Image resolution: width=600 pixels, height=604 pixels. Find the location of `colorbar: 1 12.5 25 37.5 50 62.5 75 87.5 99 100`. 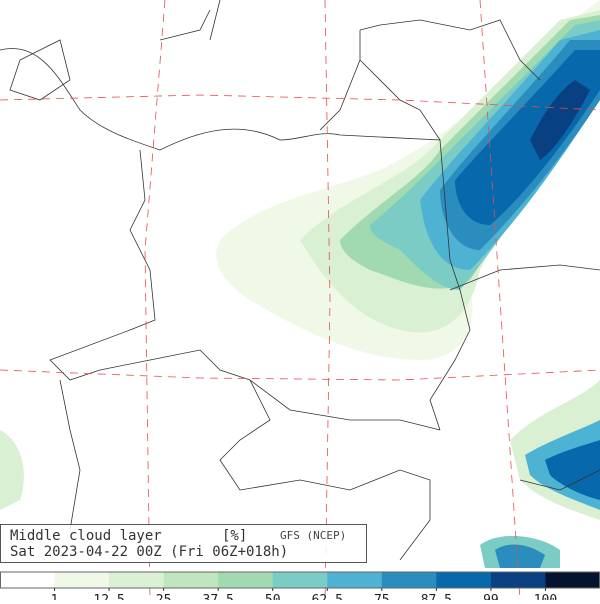

colorbar: 1 12.5 25 37.5 50 62.5 75 87.5 99 100 is located at coordinates (300, 587).